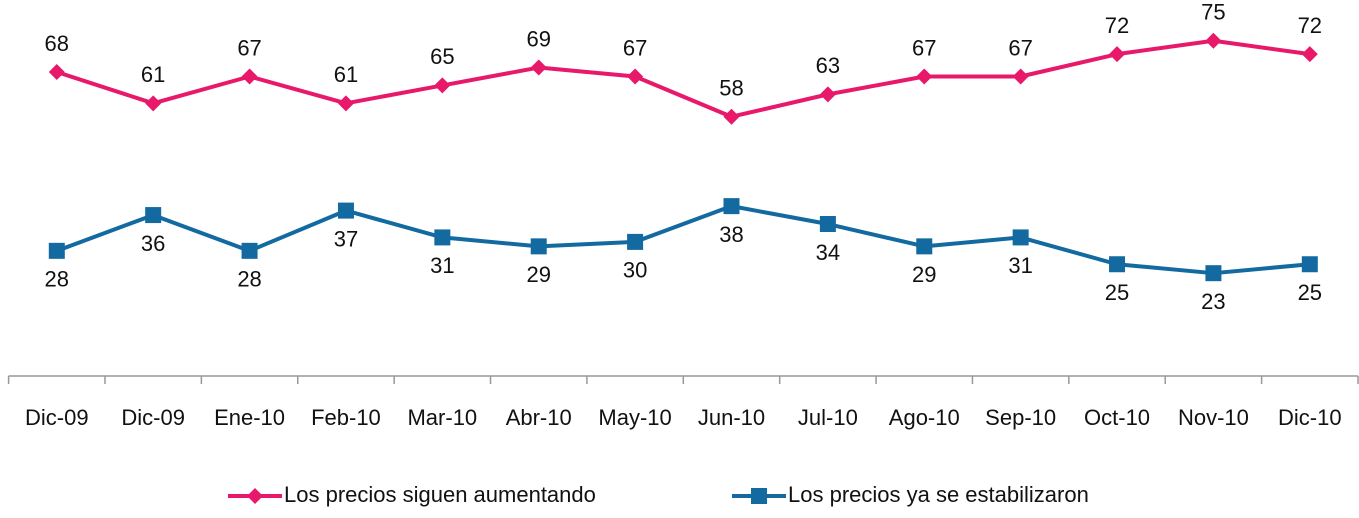 This screenshot has width=1359, height=518. Describe the element at coordinates (924, 417) in the screenshot. I see `x-tick-label: Ago-10` at that location.